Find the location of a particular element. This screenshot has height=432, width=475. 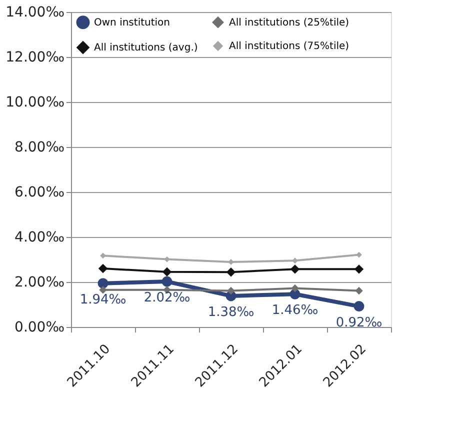

legend-label: Own institution is located at coordinates (132, 22).